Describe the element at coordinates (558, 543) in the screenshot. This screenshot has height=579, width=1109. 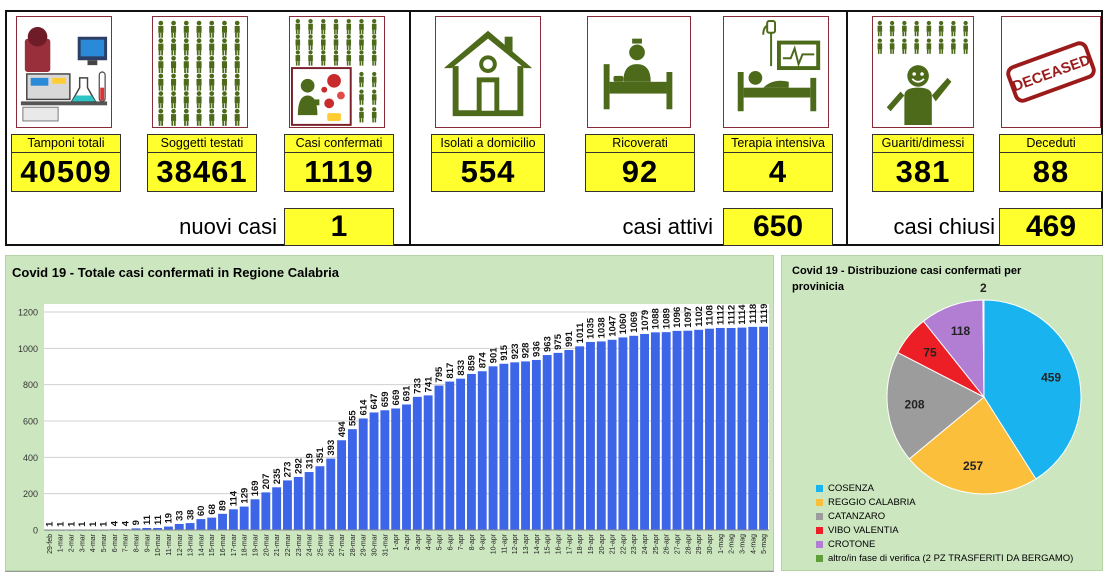
I see `x-tick-label: 16-apr` at that location.